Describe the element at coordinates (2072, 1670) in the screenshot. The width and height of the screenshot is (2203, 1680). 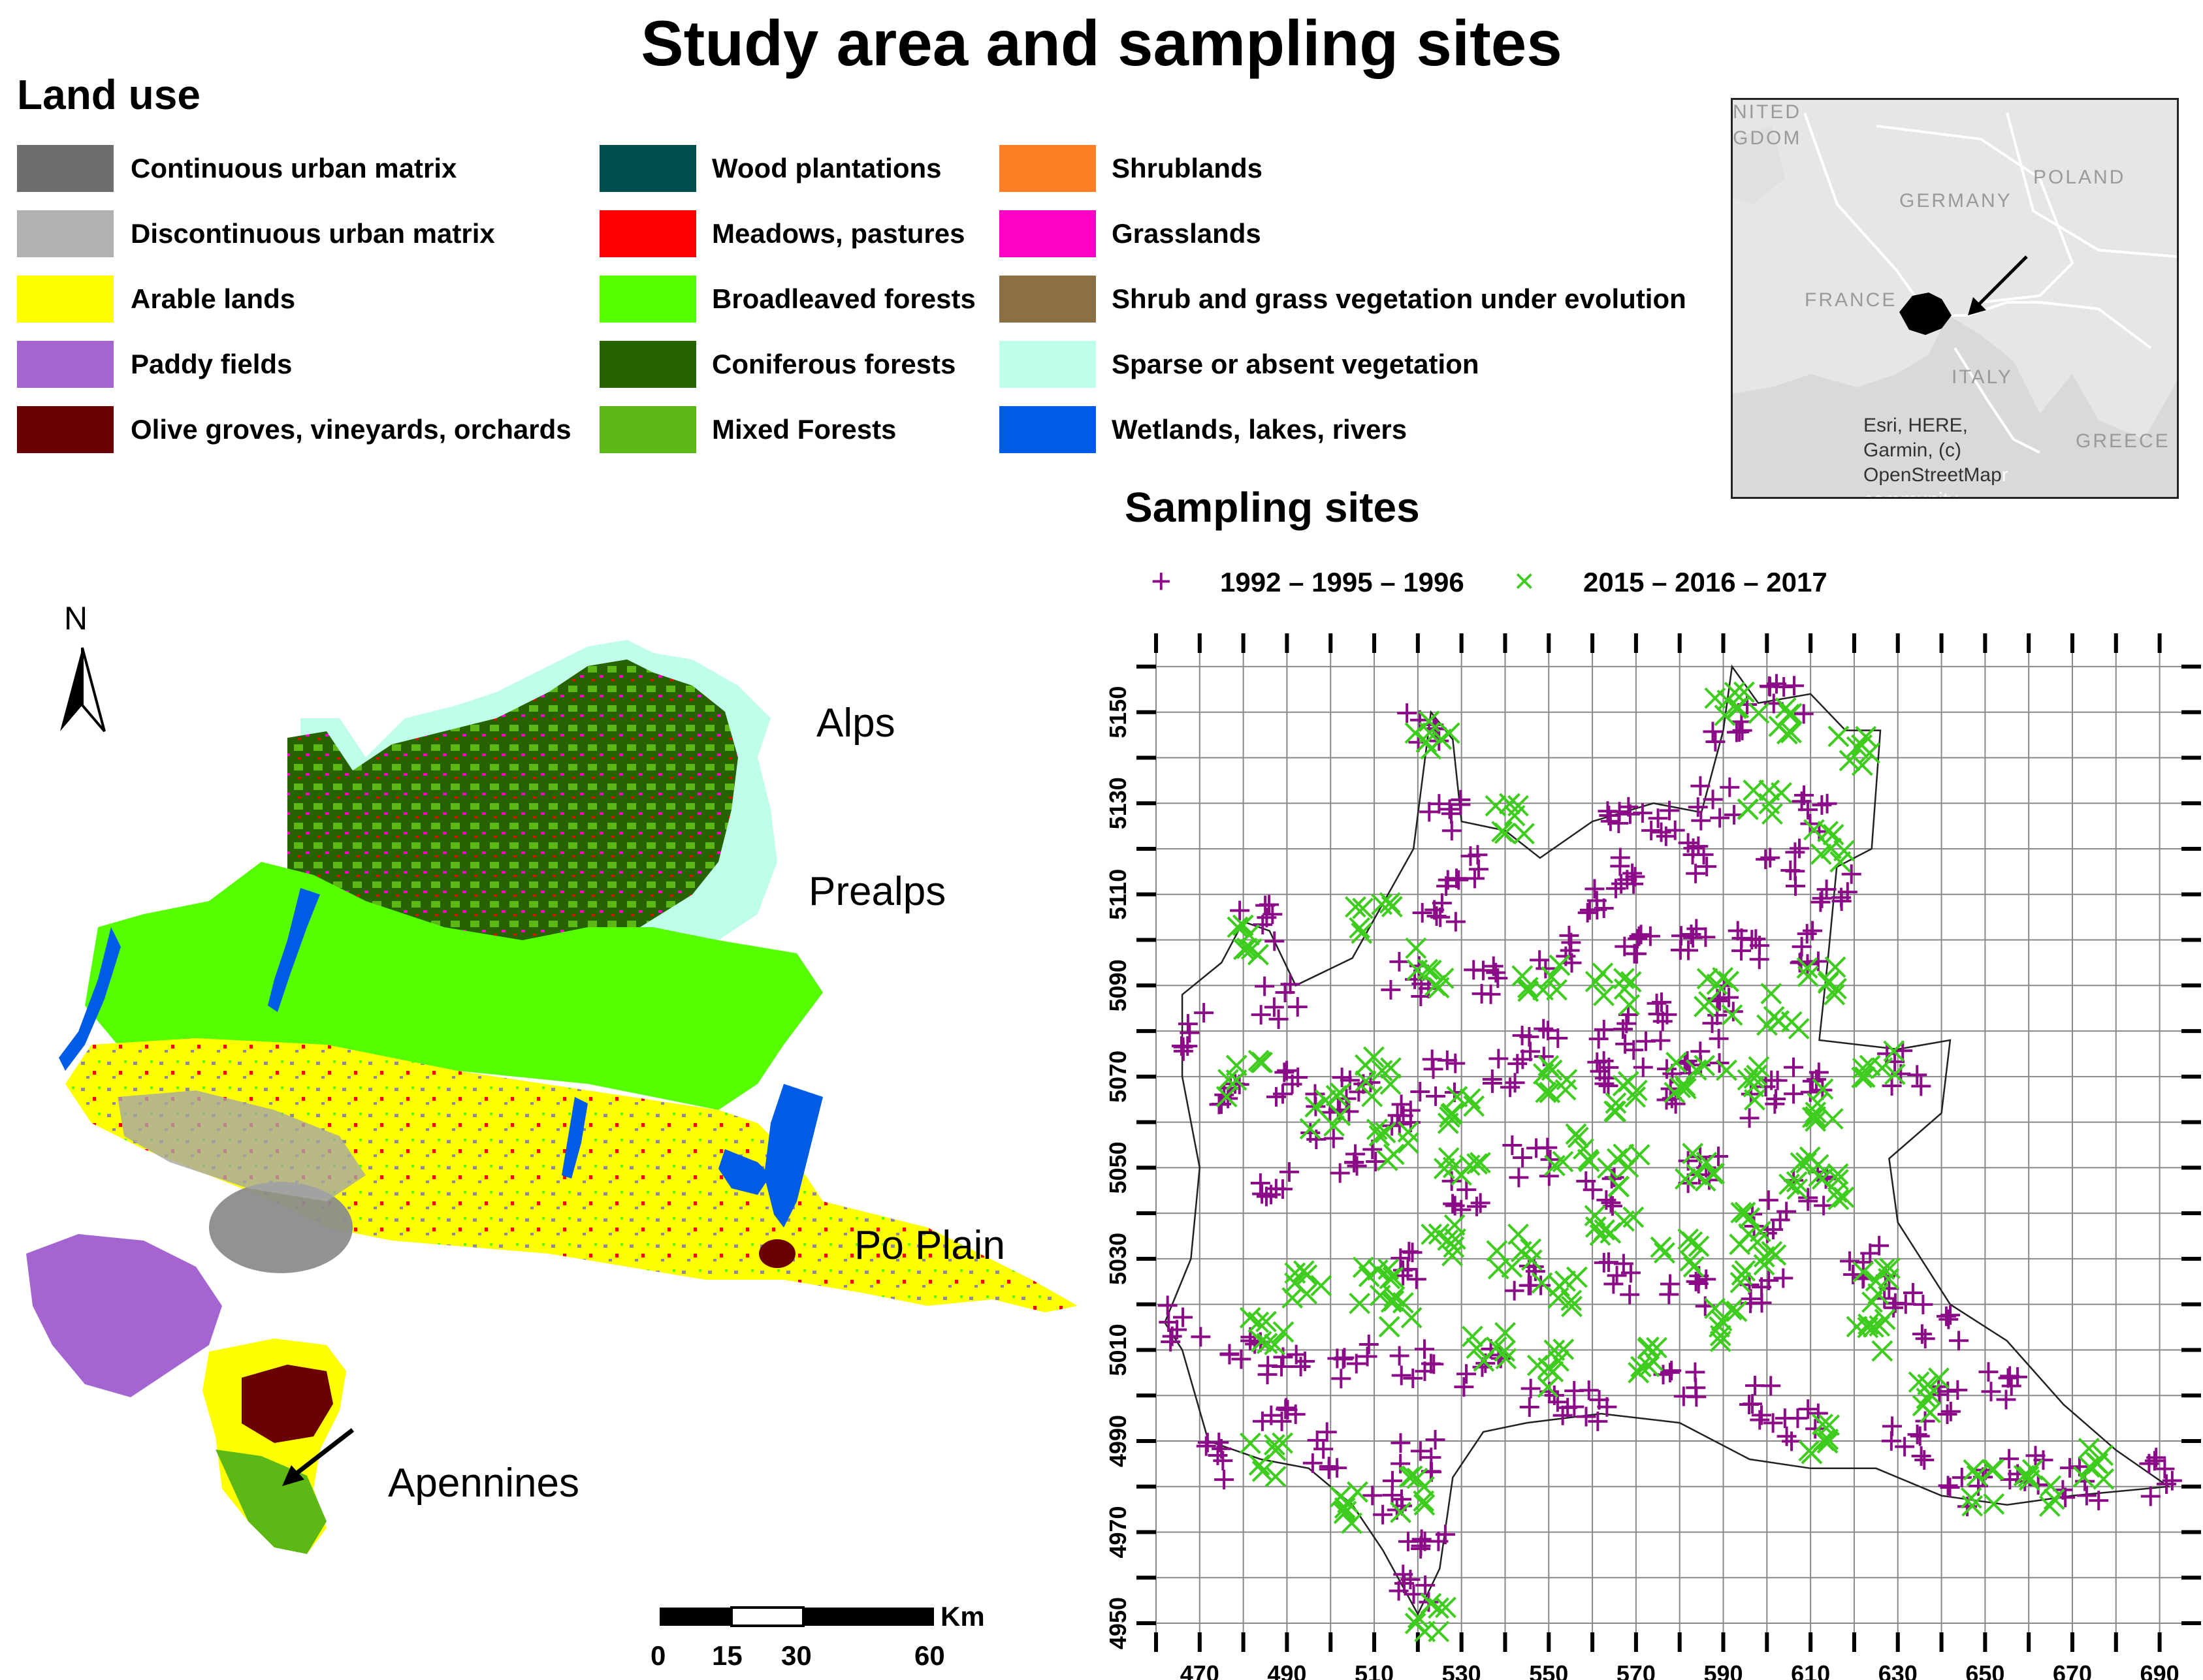
I see `x-tick-label: 670` at that location.